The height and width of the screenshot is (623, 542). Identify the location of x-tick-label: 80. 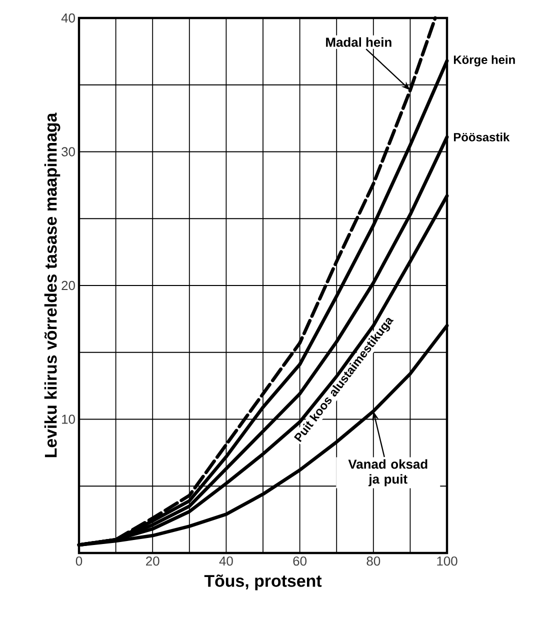
(373, 561).